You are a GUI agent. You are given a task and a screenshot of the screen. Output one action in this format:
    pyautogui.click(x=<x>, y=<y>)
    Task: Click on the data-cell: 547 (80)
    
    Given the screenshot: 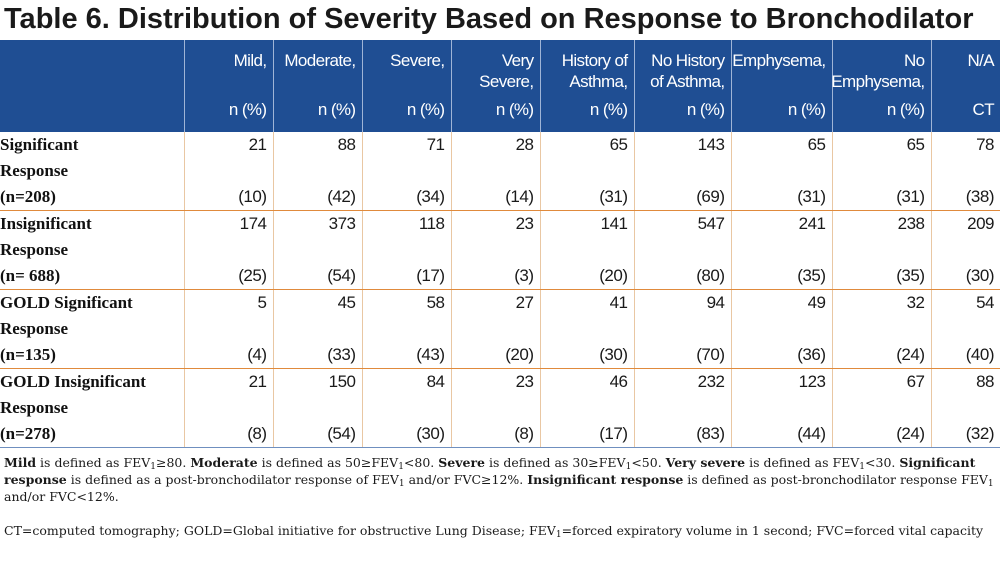 What is the action you would take?
    pyautogui.click(x=682, y=250)
    